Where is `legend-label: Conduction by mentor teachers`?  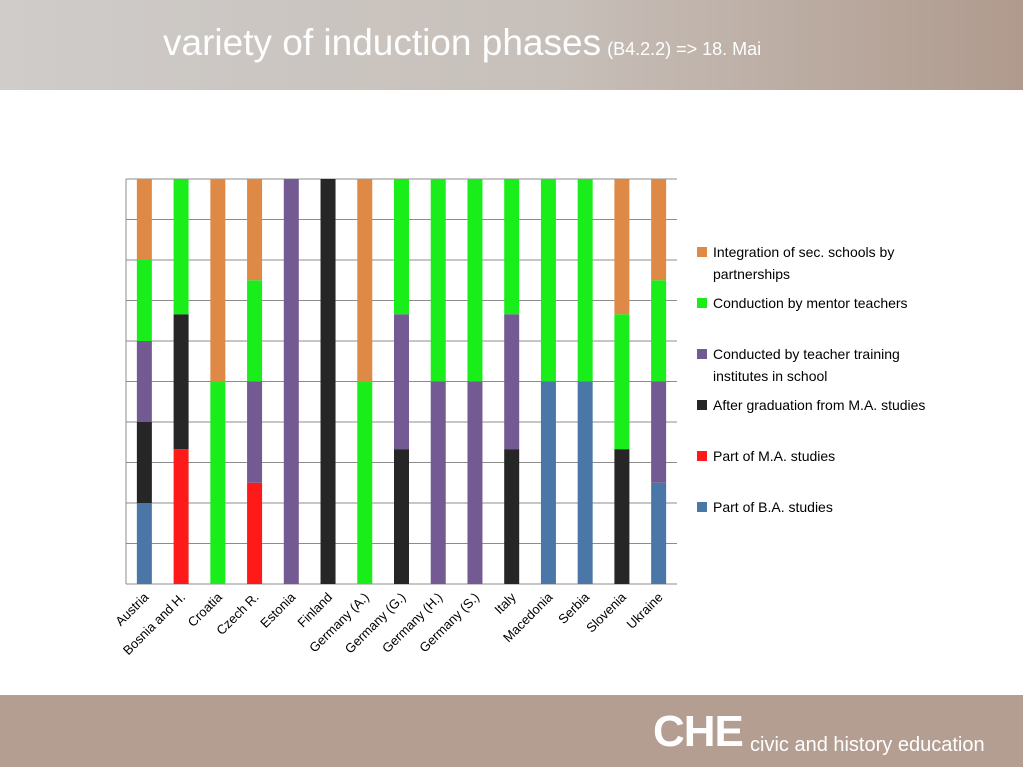
legend-label: Conduction by mentor teachers is located at coordinates (853, 303).